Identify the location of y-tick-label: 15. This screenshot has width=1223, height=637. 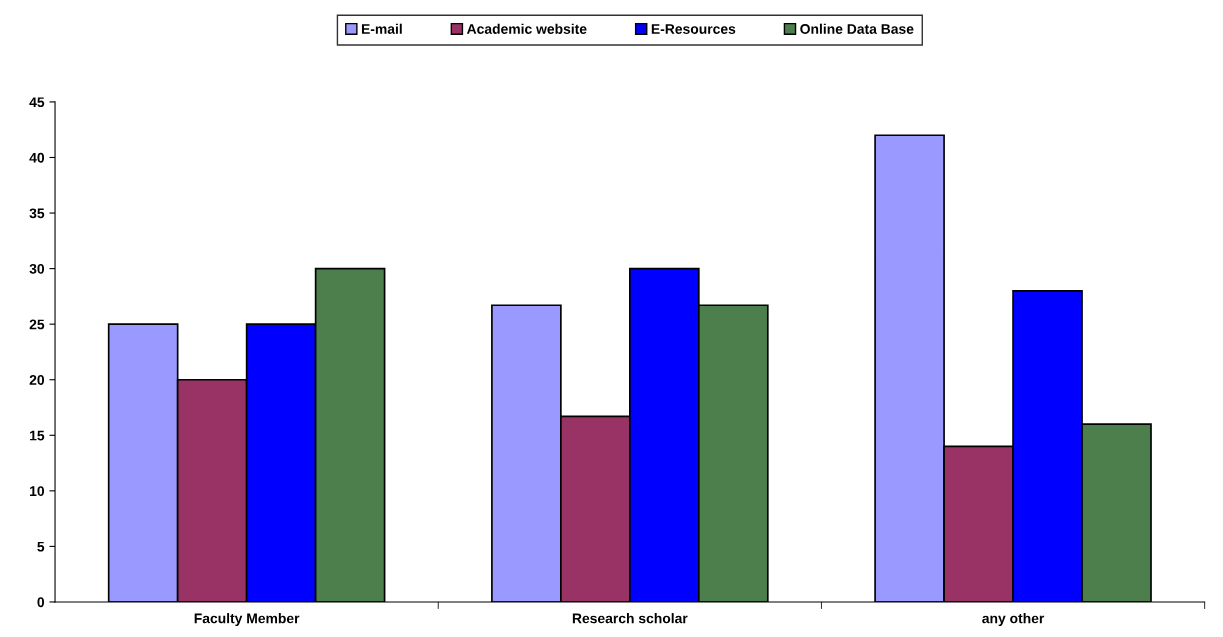
(37, 435).